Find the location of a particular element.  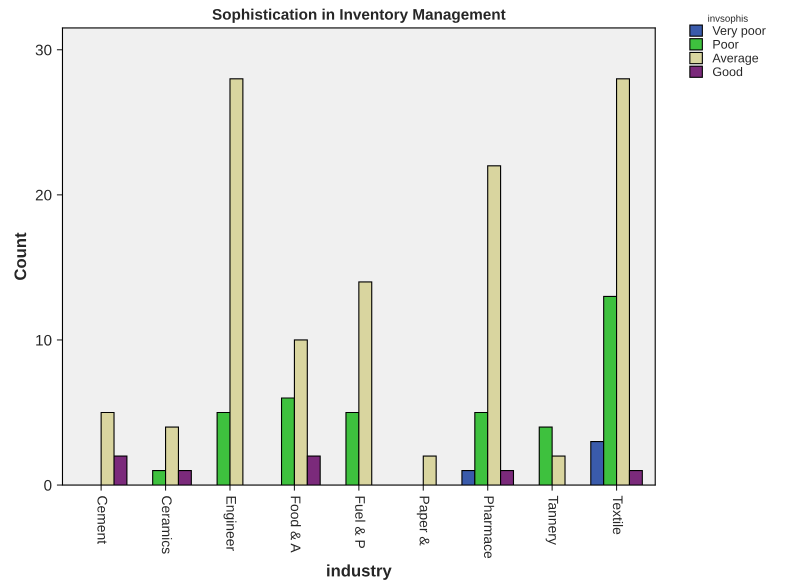

x-tick-label: Fuel & P is located at coordinates (360, 522).